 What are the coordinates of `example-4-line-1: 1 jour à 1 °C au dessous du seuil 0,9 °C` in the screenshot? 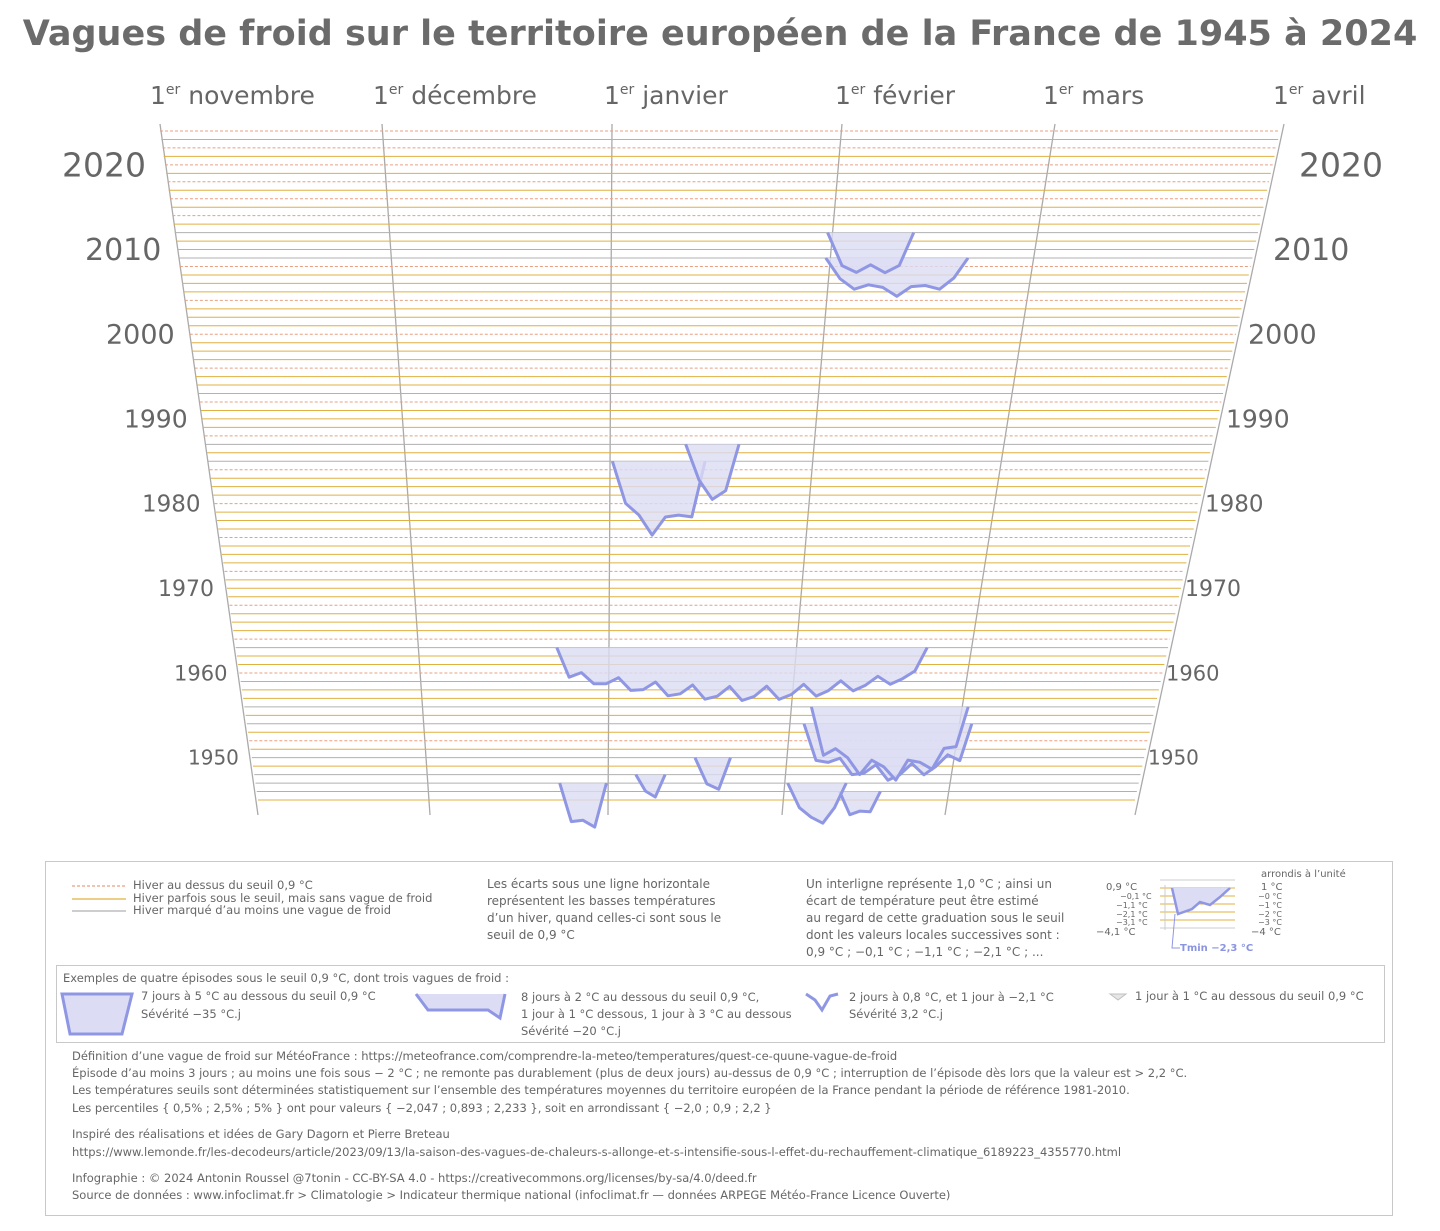 It's located at (1249, 996).